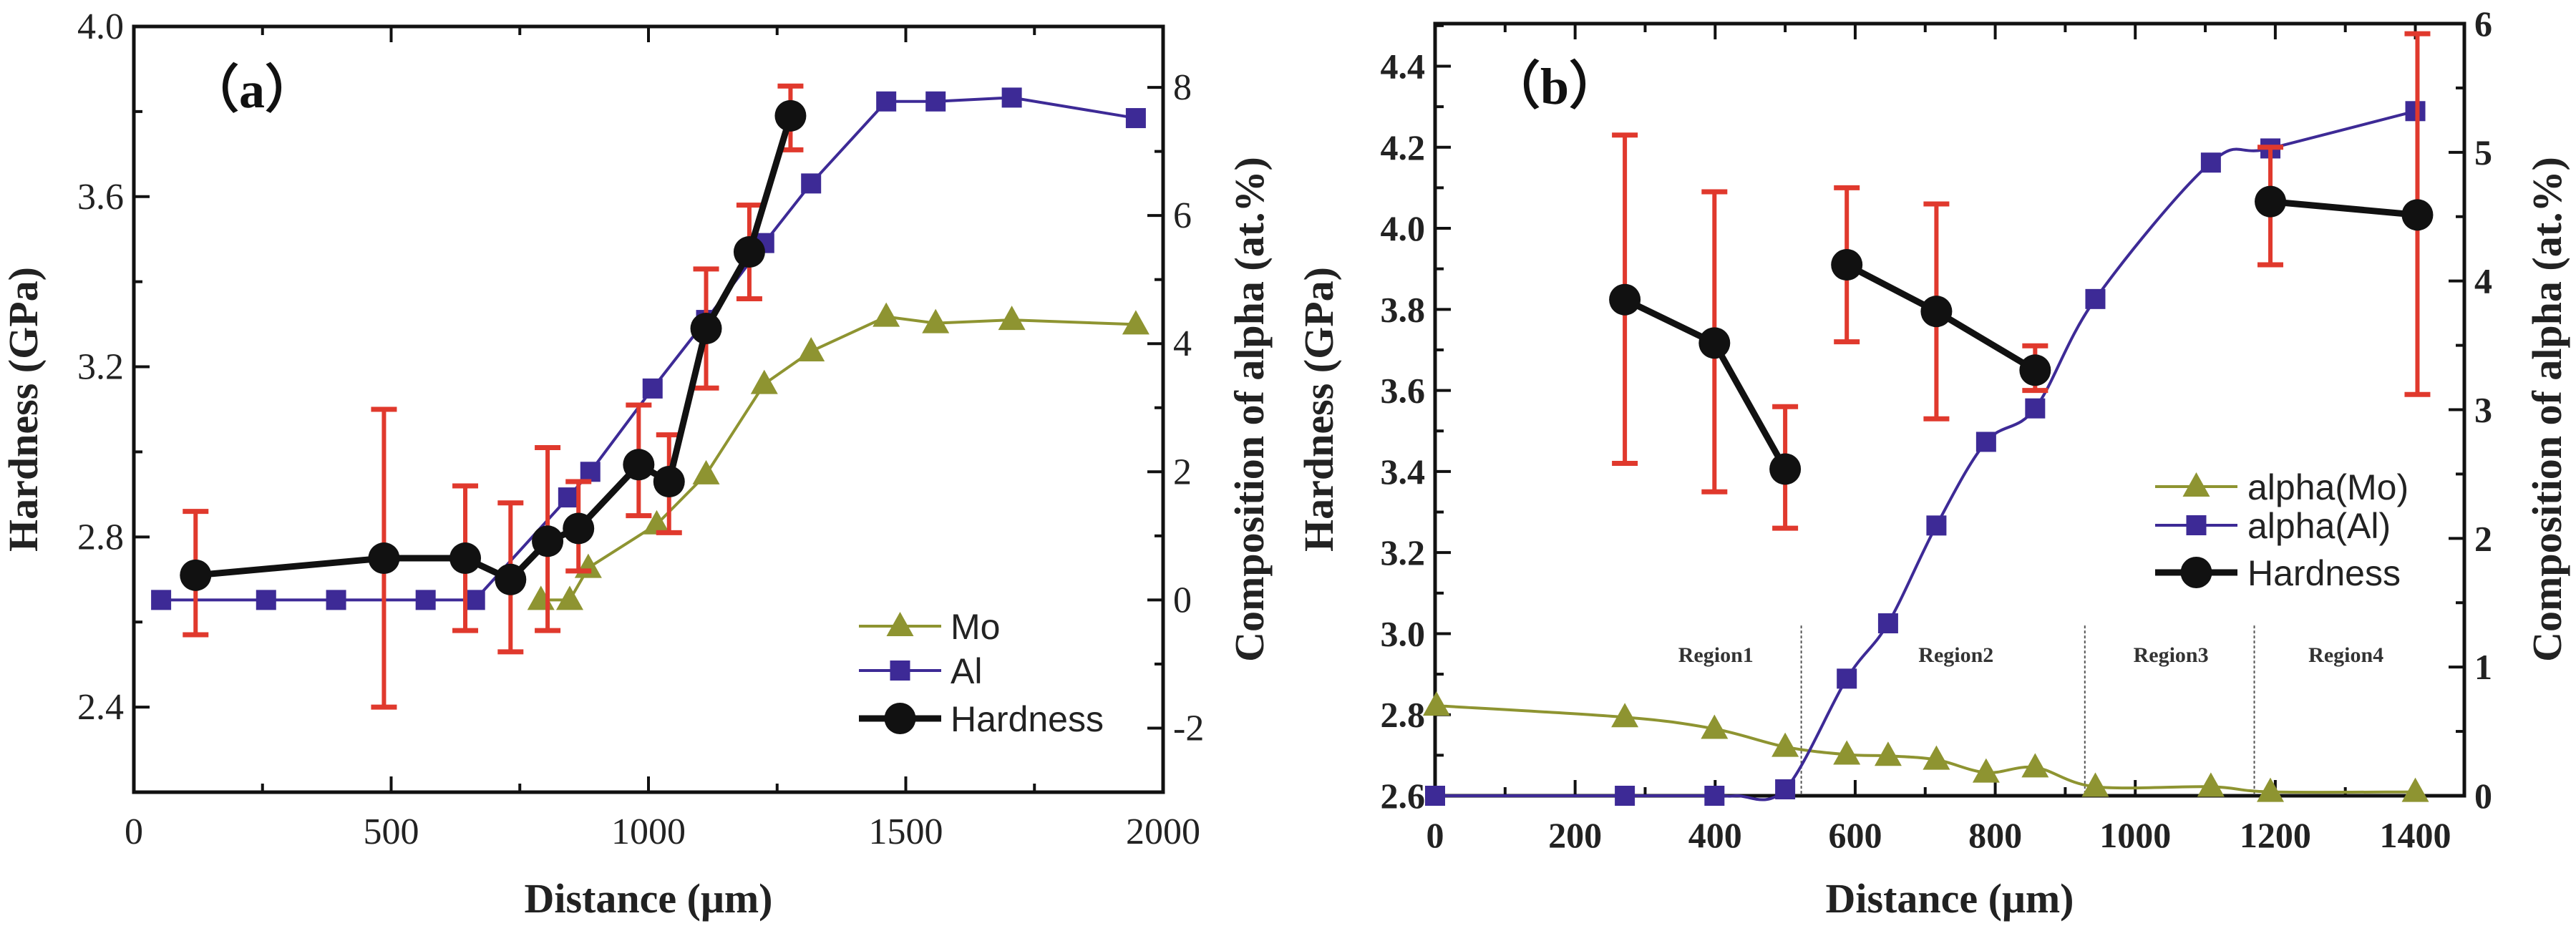  Describe the element at coordinates (2275, 835) in the screenshot. I see `x-tick-label: 1200` at that location.